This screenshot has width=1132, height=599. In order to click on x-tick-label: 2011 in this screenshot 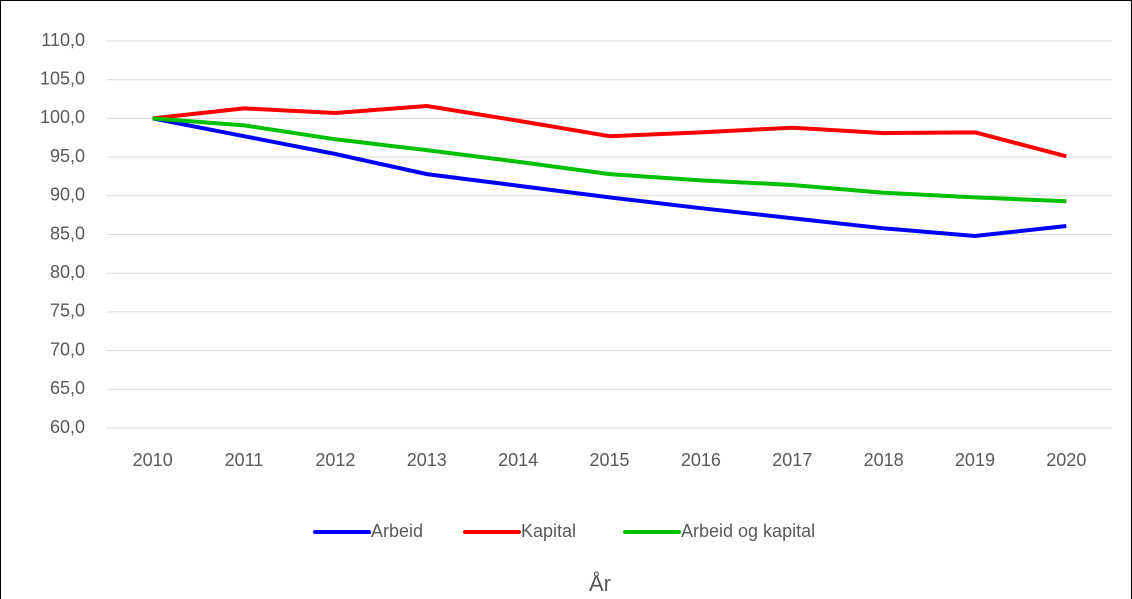, I will do `click(244, 460)`.